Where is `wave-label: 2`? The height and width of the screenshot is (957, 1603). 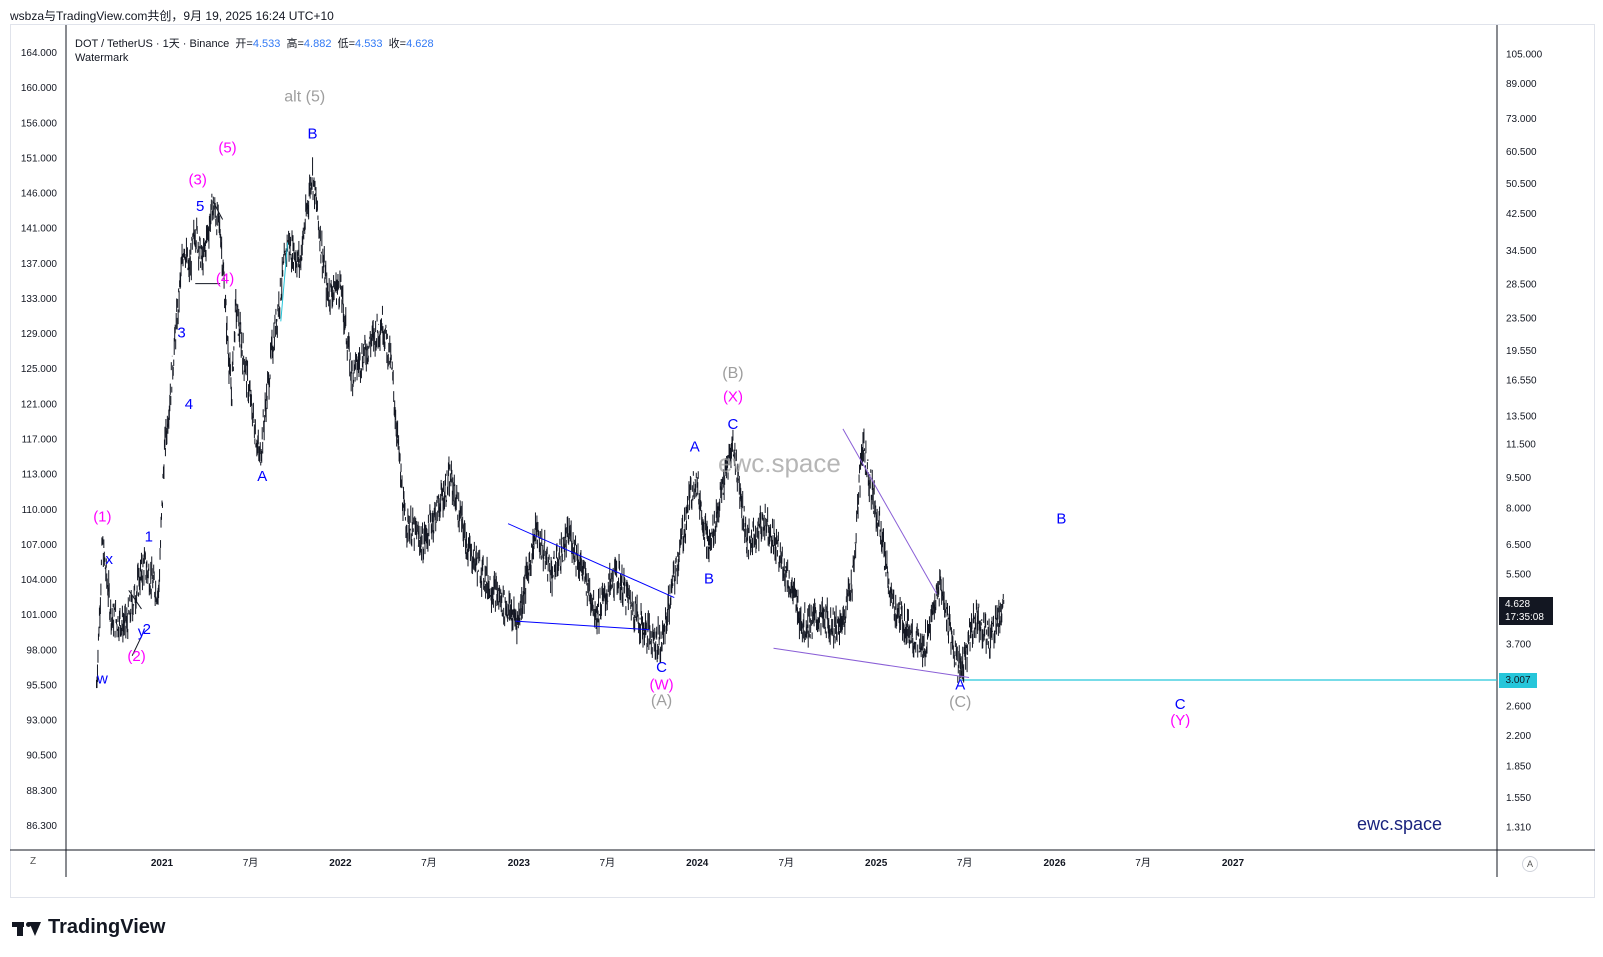 wave-label: 2 is located at coordinates (147, 629).